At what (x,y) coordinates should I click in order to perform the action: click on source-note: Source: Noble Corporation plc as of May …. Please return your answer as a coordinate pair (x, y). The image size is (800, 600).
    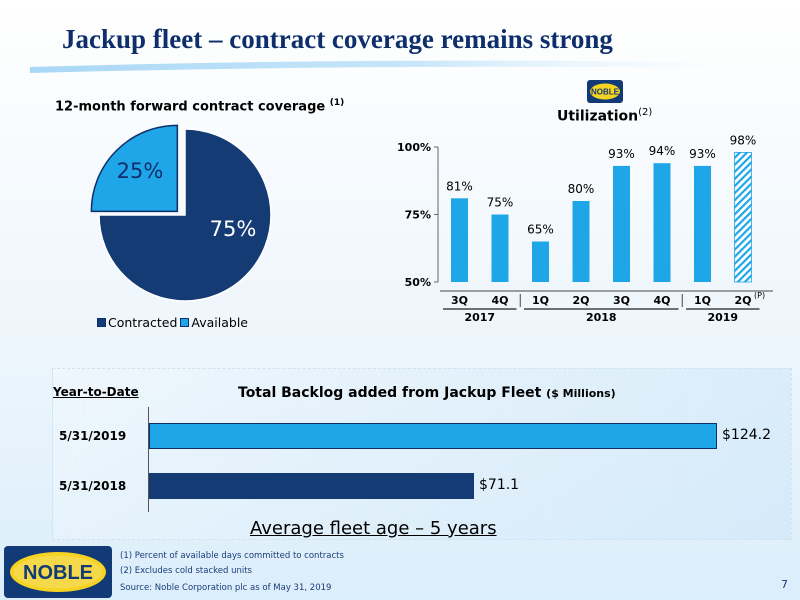
    Looking at the image, I should click on (226, 588).